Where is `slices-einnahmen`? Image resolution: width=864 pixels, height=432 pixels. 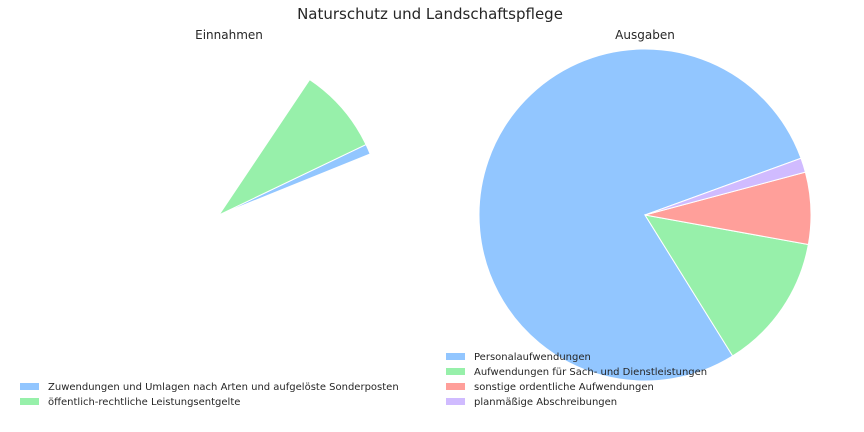 slices-einnahmen is located at coordinates (294, 147).